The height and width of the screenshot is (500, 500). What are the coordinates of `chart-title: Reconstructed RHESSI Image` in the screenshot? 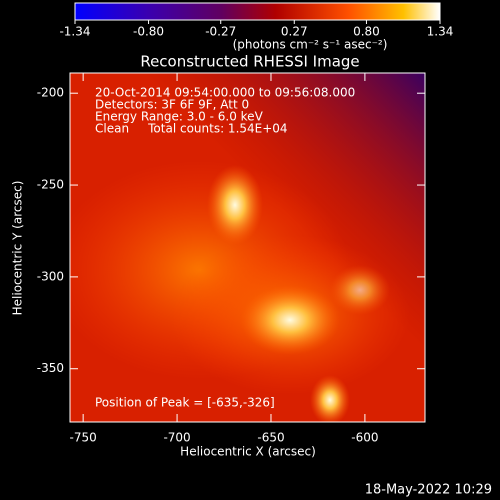 It's located at (249, 62).